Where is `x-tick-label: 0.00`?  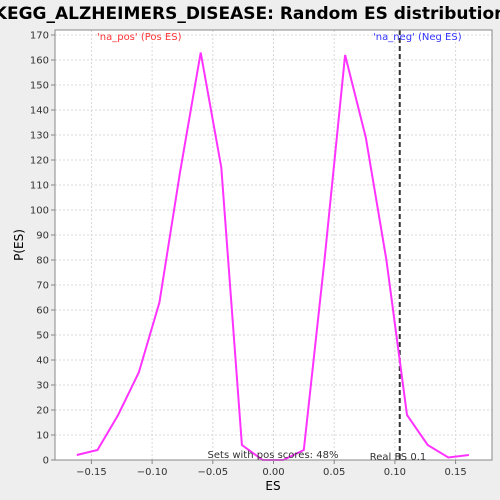 x-tick-label: 0.00 is located at coordinates (273, 472).